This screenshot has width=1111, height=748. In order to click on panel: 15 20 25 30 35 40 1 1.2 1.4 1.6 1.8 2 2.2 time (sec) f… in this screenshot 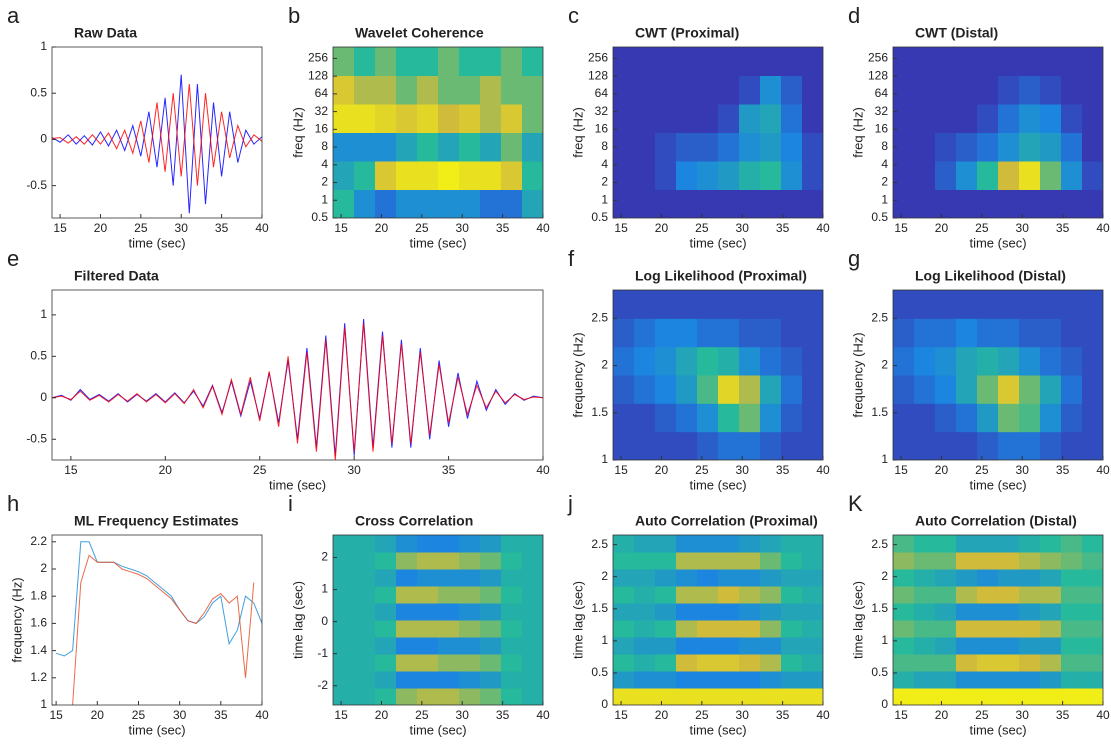, I will do `click(138, 614)`.